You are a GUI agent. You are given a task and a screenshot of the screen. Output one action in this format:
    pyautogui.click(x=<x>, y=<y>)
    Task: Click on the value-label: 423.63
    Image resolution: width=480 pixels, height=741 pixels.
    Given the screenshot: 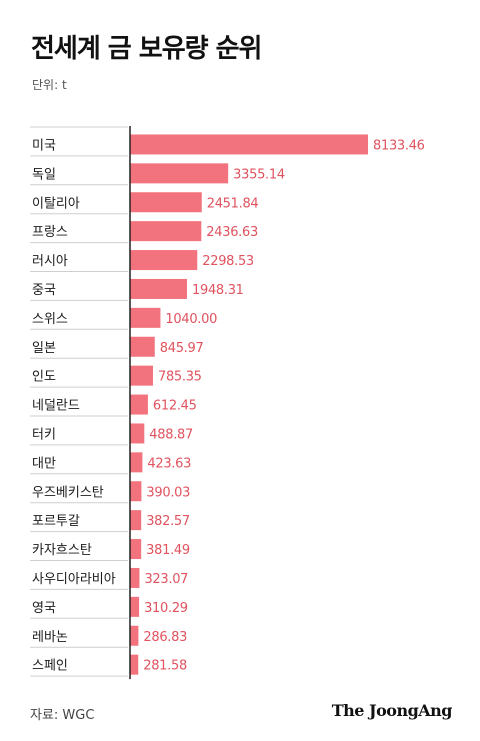 What is the action you would take?
    pyautogui.click(x=169, y=463)
    